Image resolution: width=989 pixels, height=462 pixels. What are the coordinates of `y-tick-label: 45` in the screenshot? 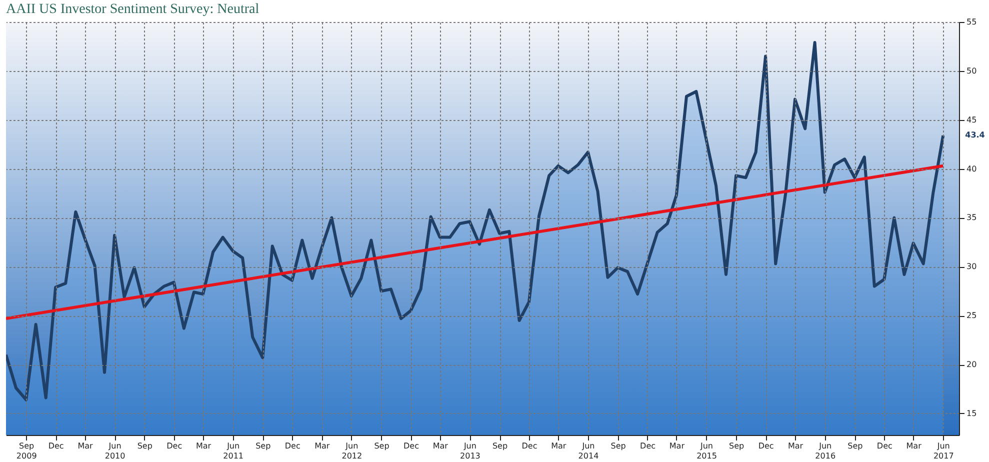 It's located at (971, 119).